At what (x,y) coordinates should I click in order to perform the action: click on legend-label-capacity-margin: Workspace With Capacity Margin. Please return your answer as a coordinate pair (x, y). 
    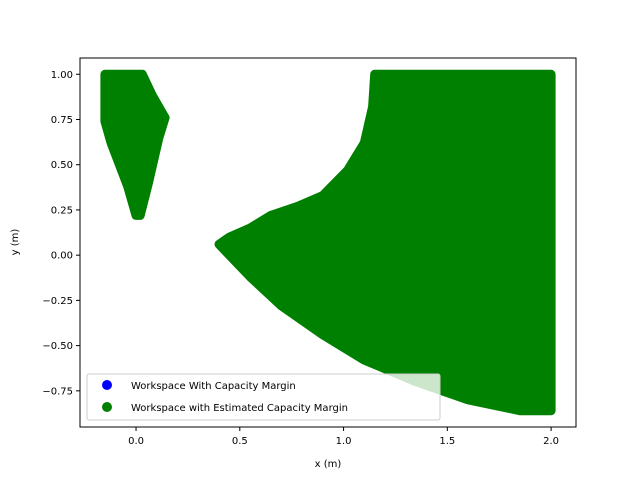
    Looking at the image, I should click on (213, 386).